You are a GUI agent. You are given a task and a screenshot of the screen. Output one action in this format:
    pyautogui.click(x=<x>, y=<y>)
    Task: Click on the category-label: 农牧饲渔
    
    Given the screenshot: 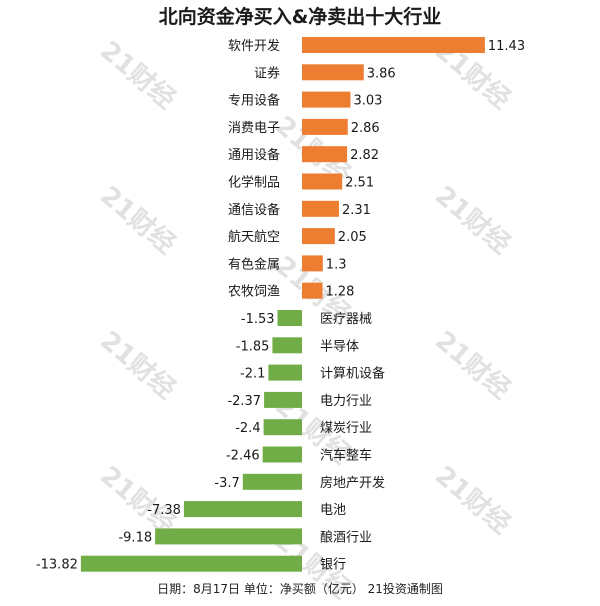 What is the action you would take?
    pyautogui.click(x=254, y=292)
    